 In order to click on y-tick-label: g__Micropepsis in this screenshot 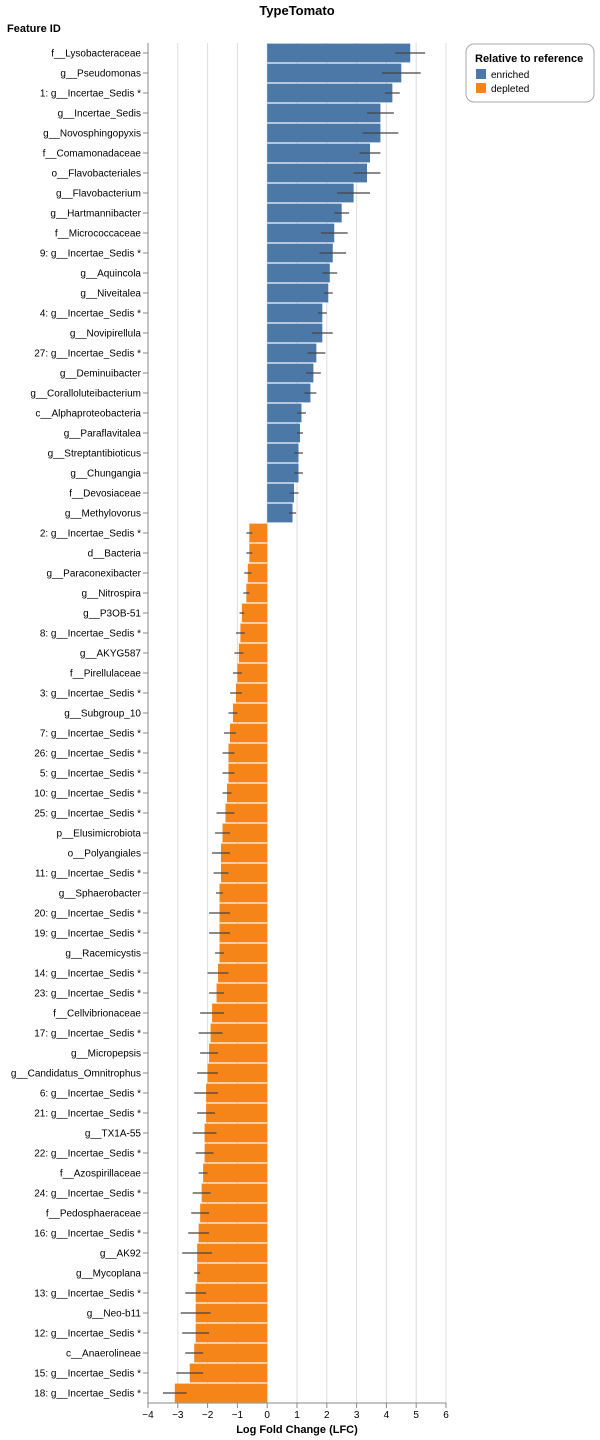, I will do `click(106, 1054)`.